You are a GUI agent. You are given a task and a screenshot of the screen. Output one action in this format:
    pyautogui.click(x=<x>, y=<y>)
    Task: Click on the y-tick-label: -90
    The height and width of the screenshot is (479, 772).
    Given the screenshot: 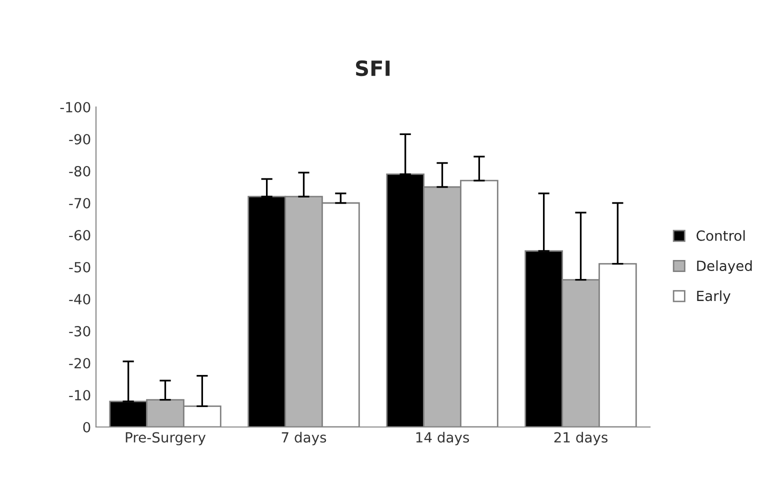 What is the action you would take?
    pyautogui.click(x=79, y=139)
    